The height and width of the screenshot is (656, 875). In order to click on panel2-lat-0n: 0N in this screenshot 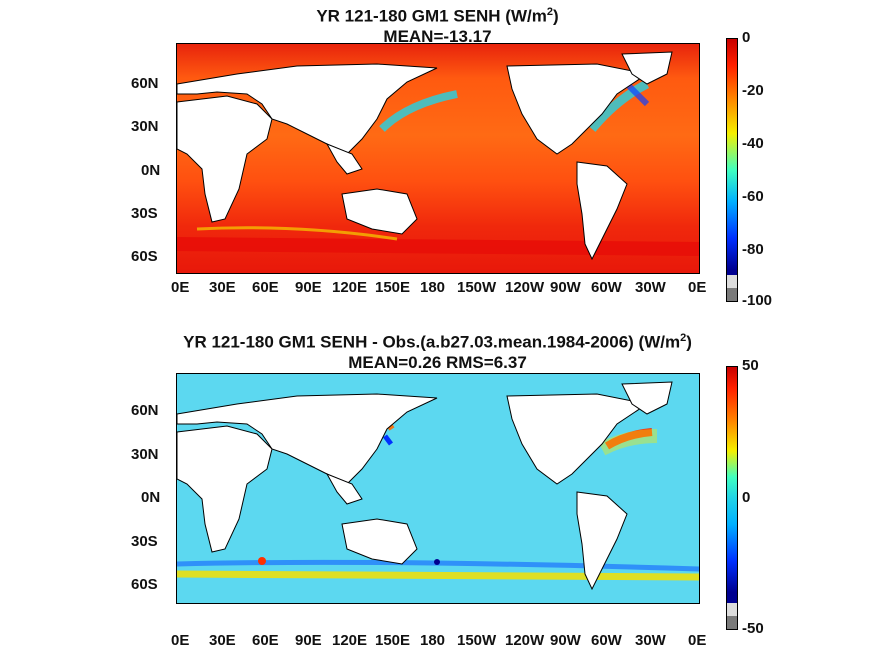, I will do `click(151, 497)`.